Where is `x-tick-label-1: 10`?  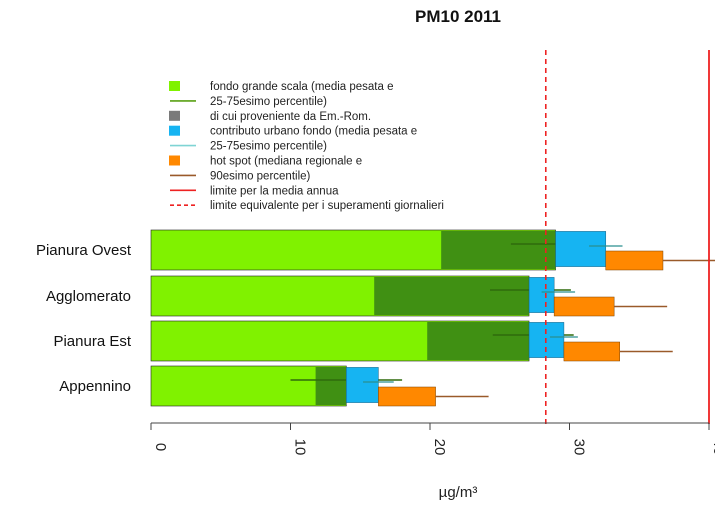
x-tick-label-1: 10 is located at coordinates (300, 447).